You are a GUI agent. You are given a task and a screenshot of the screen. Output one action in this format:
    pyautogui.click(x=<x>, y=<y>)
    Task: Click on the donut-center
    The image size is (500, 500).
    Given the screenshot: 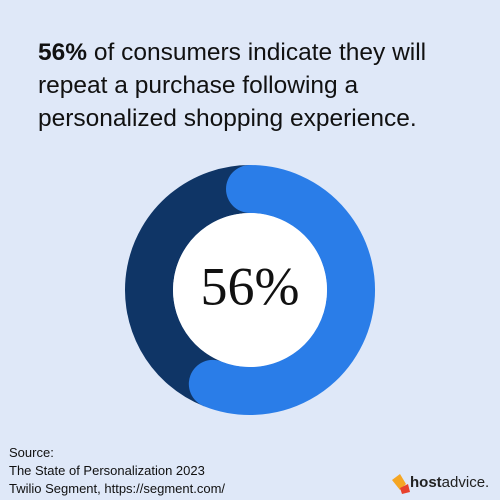 What is the action you would take?
    pyautogui.click(x=250, y=290)
    